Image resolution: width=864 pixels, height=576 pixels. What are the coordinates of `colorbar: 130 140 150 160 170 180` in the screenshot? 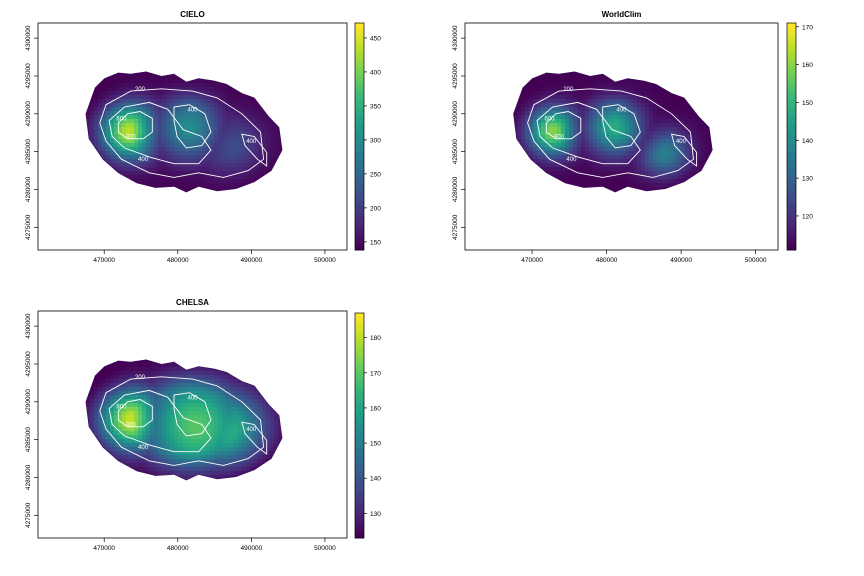 It's located at (367, 425).